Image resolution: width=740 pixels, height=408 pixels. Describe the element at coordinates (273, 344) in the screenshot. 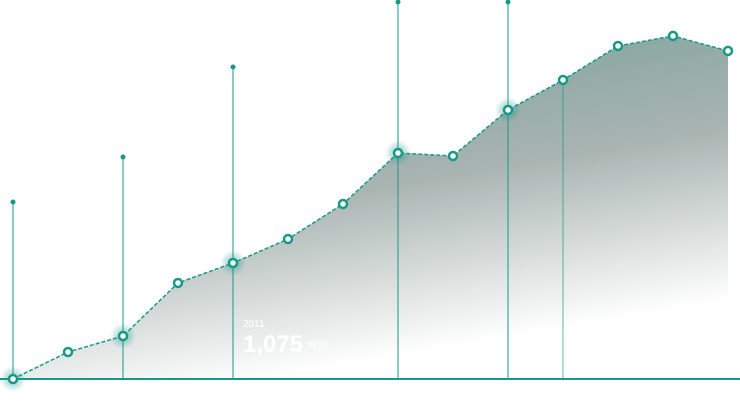

I see `callout-value: 1,075` at that location.